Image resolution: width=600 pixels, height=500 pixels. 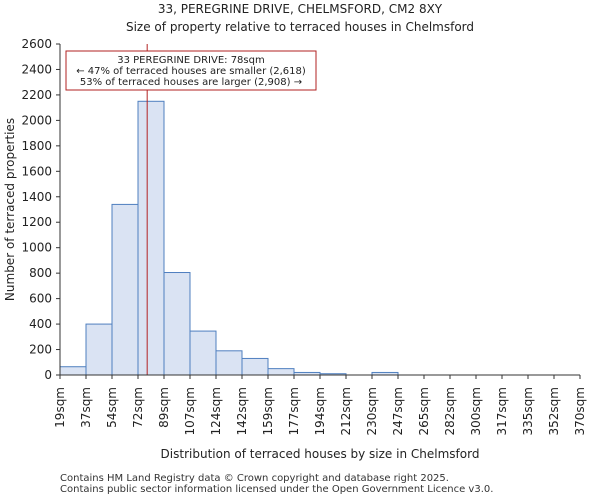 What do you see at coordinates (255, 366) in the screenshot?
I see `bar-142sqm` at bounding box center [255, 366].